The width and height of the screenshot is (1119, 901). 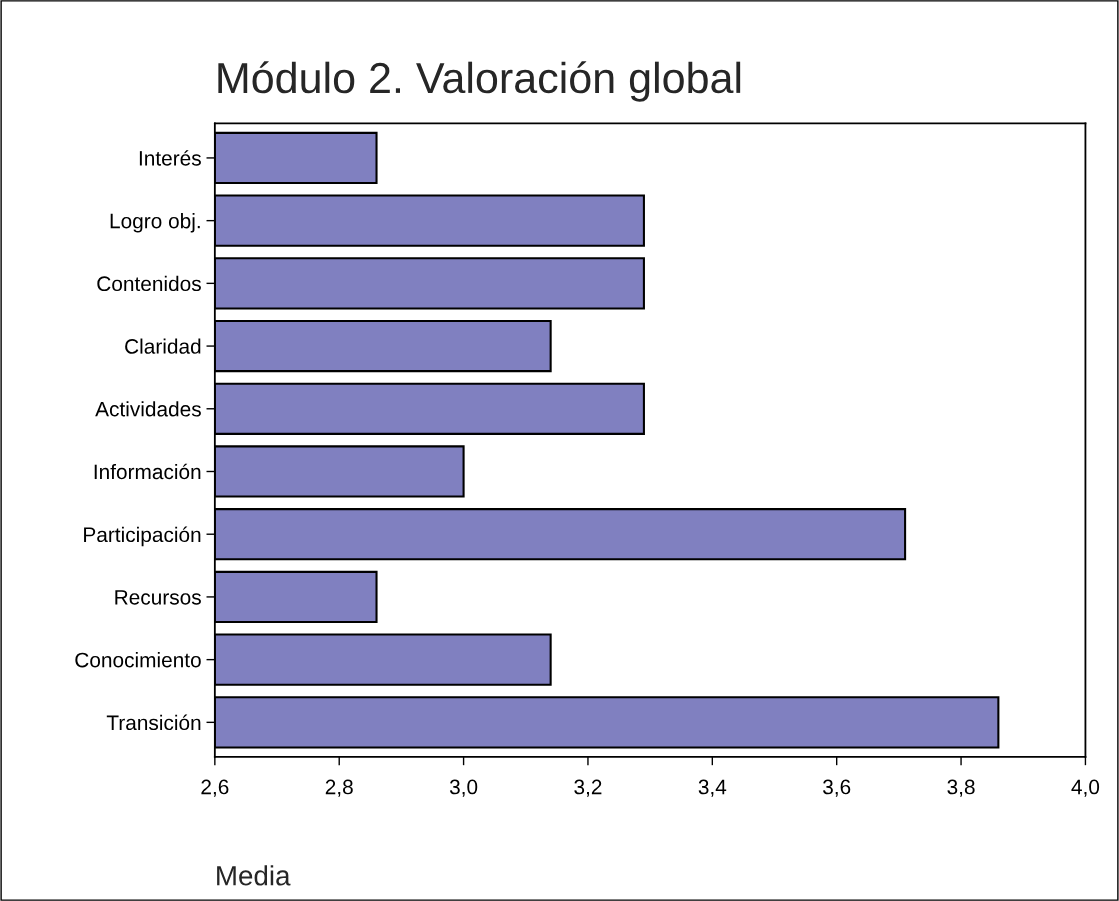 What do you see at coordinates (588, 788) in the screenshot?
I see `x-tick-label: 3,2` at bounding box center [588, 788].